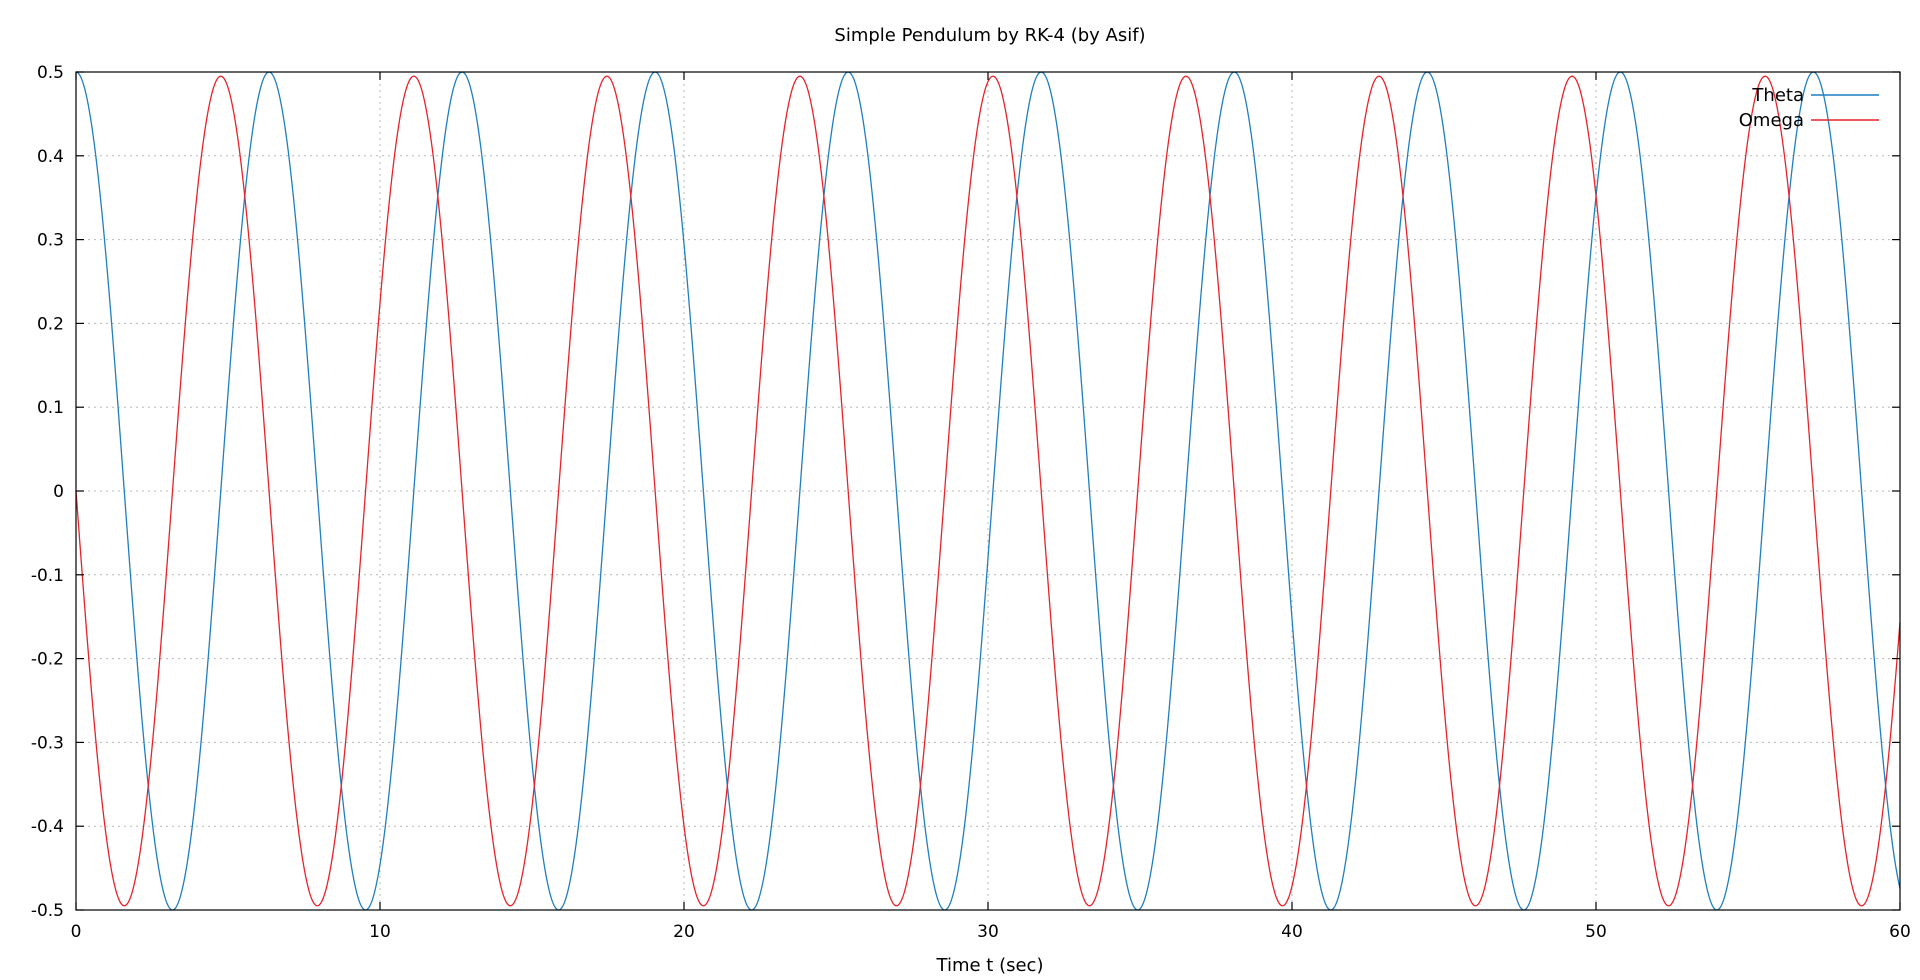  What do you see at coordinates (50, 157) in the screenshot?
I see `y-tick-label: 0.4` at bounding box center [50, 157].